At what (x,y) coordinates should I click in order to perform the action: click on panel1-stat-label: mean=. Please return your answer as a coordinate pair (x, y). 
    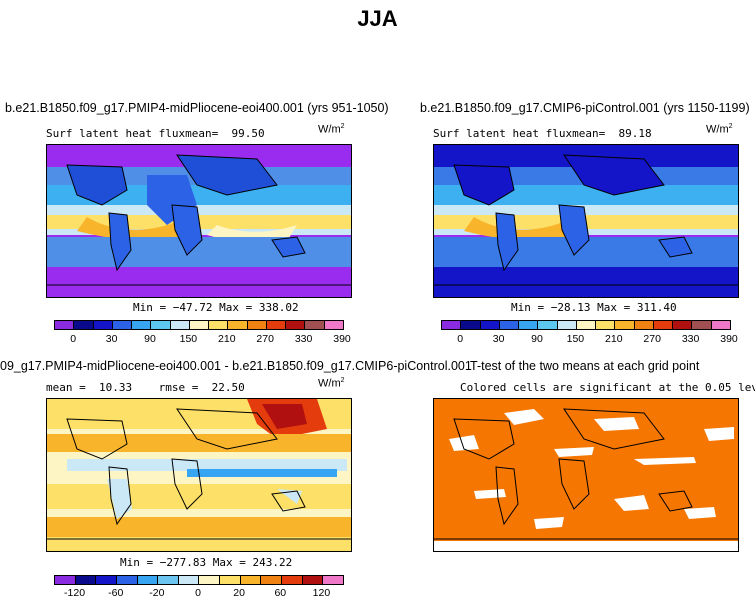
    Looking at the image, I should click on (202, 133).